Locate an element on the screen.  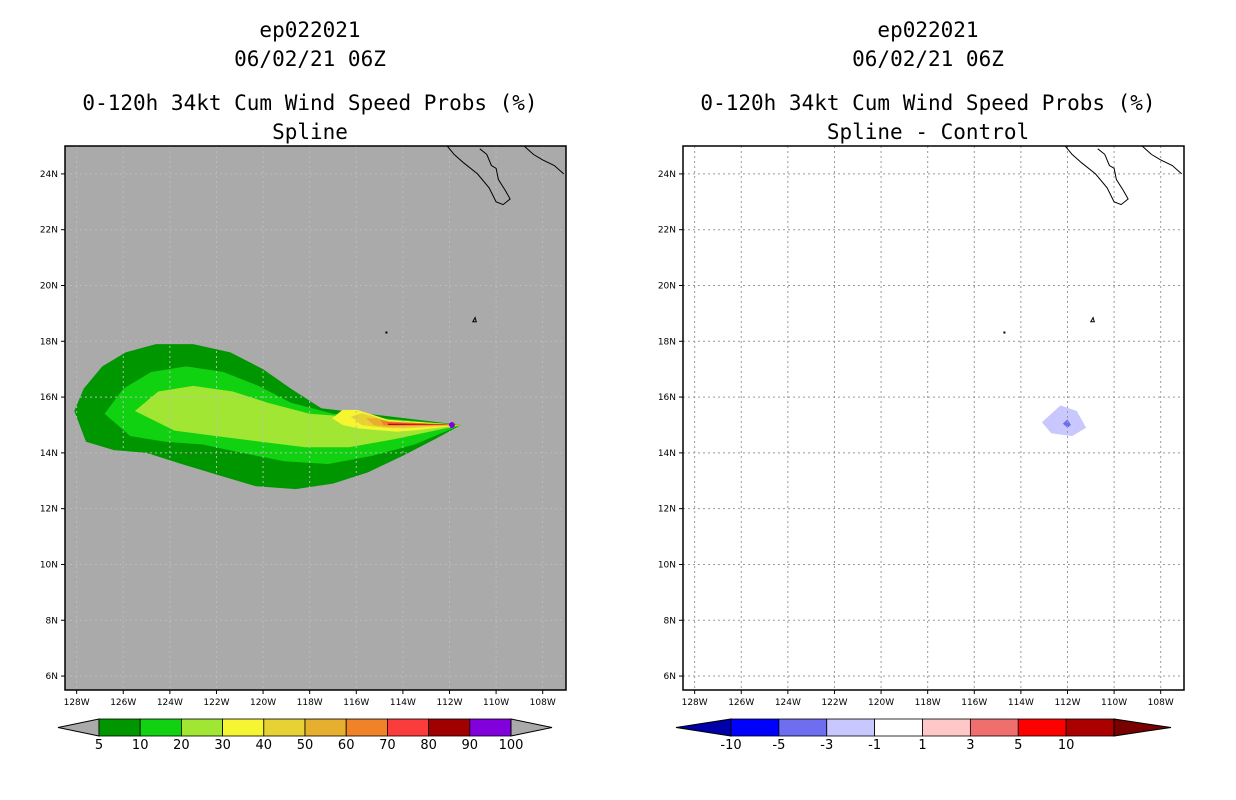
left-title-line-4: Spline is located at coordinates (310, 132).